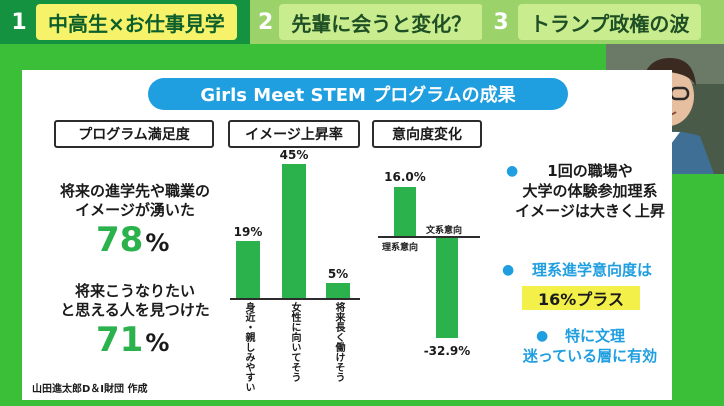 This screenshot has height=406, width=724. What do you see at coordinates (135, 310) in the screenshot?
I see `satisfaction-item2-line2: と思える人を見つけた` at bounding box center [135, 310].